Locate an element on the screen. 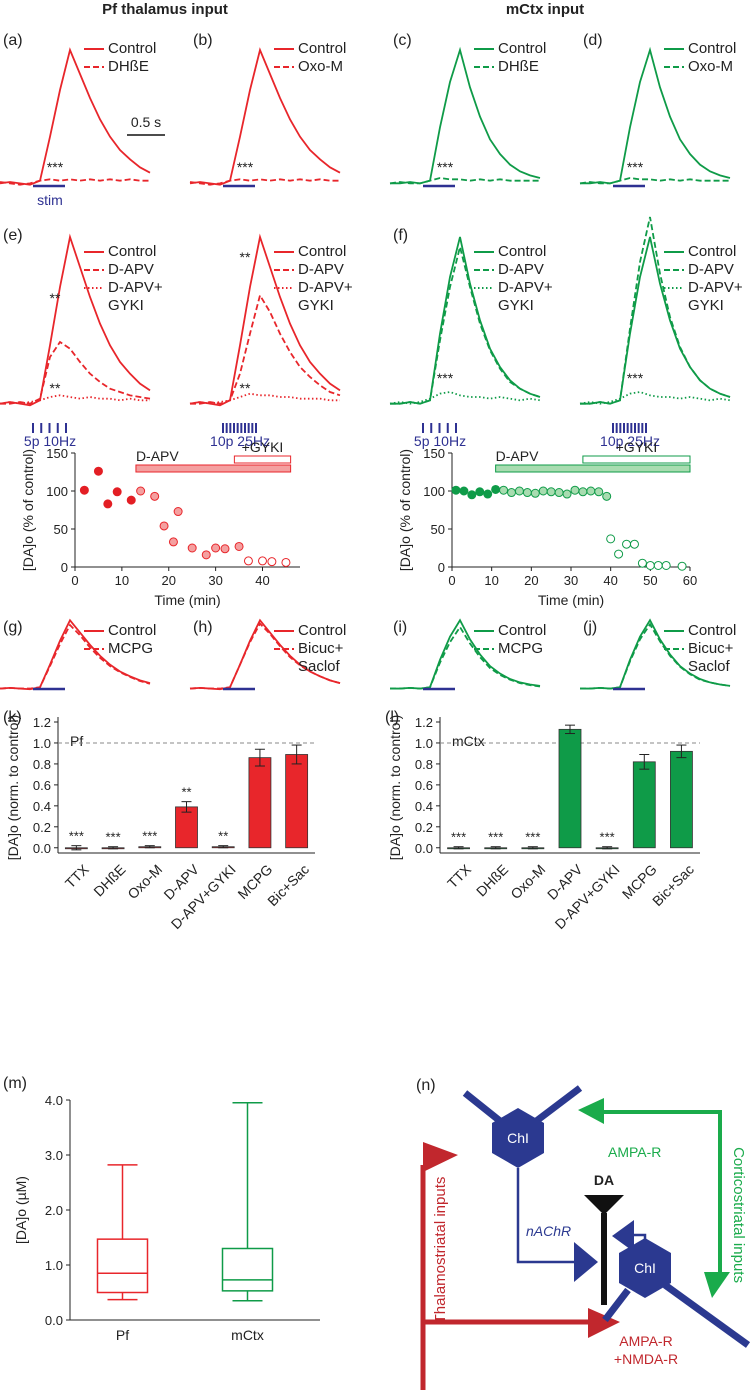 This screenshot has width=754, height=1390. panel-label: (a) is located at coordinates (13, 40).